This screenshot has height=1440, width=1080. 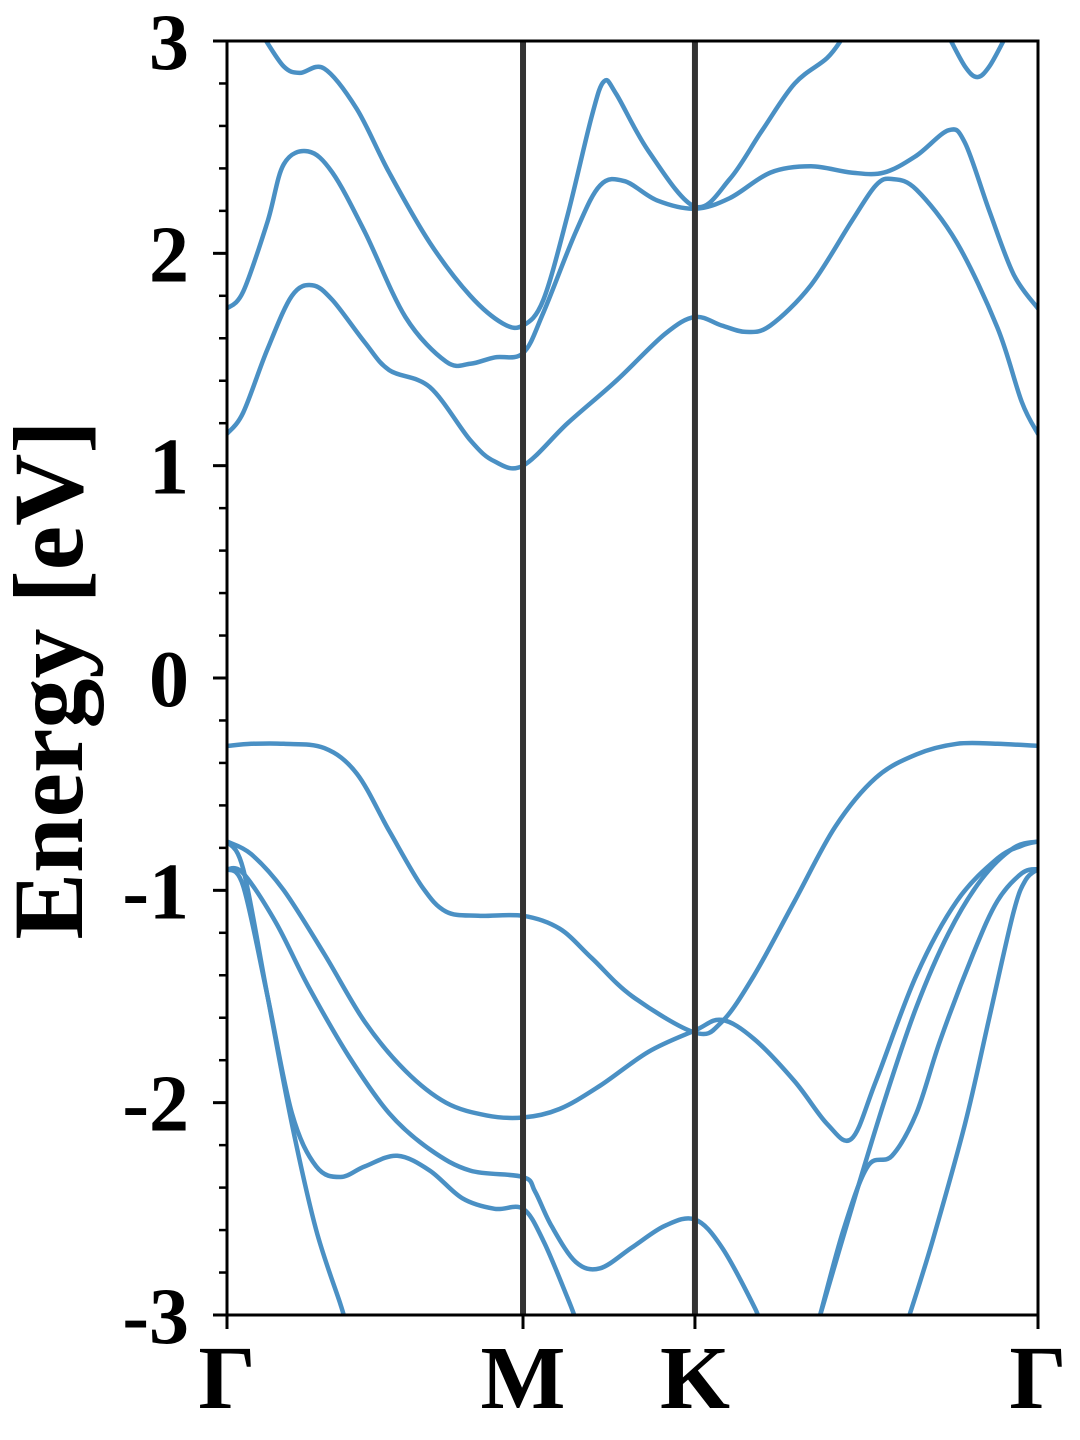 What do you see at coordinates (52, 679) in the screenshot?
I see `y-axis-title: Energy [eV]` at bounding box center [52, 679].